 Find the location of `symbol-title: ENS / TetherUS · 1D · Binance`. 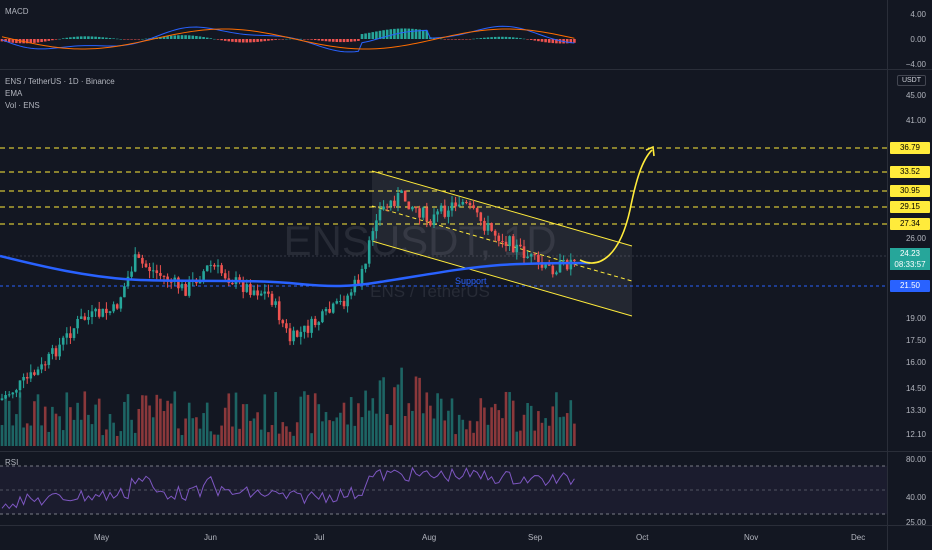

symbol-title: ENS / TetherUS · 1D · Binance is located at coordinates (60, 81).